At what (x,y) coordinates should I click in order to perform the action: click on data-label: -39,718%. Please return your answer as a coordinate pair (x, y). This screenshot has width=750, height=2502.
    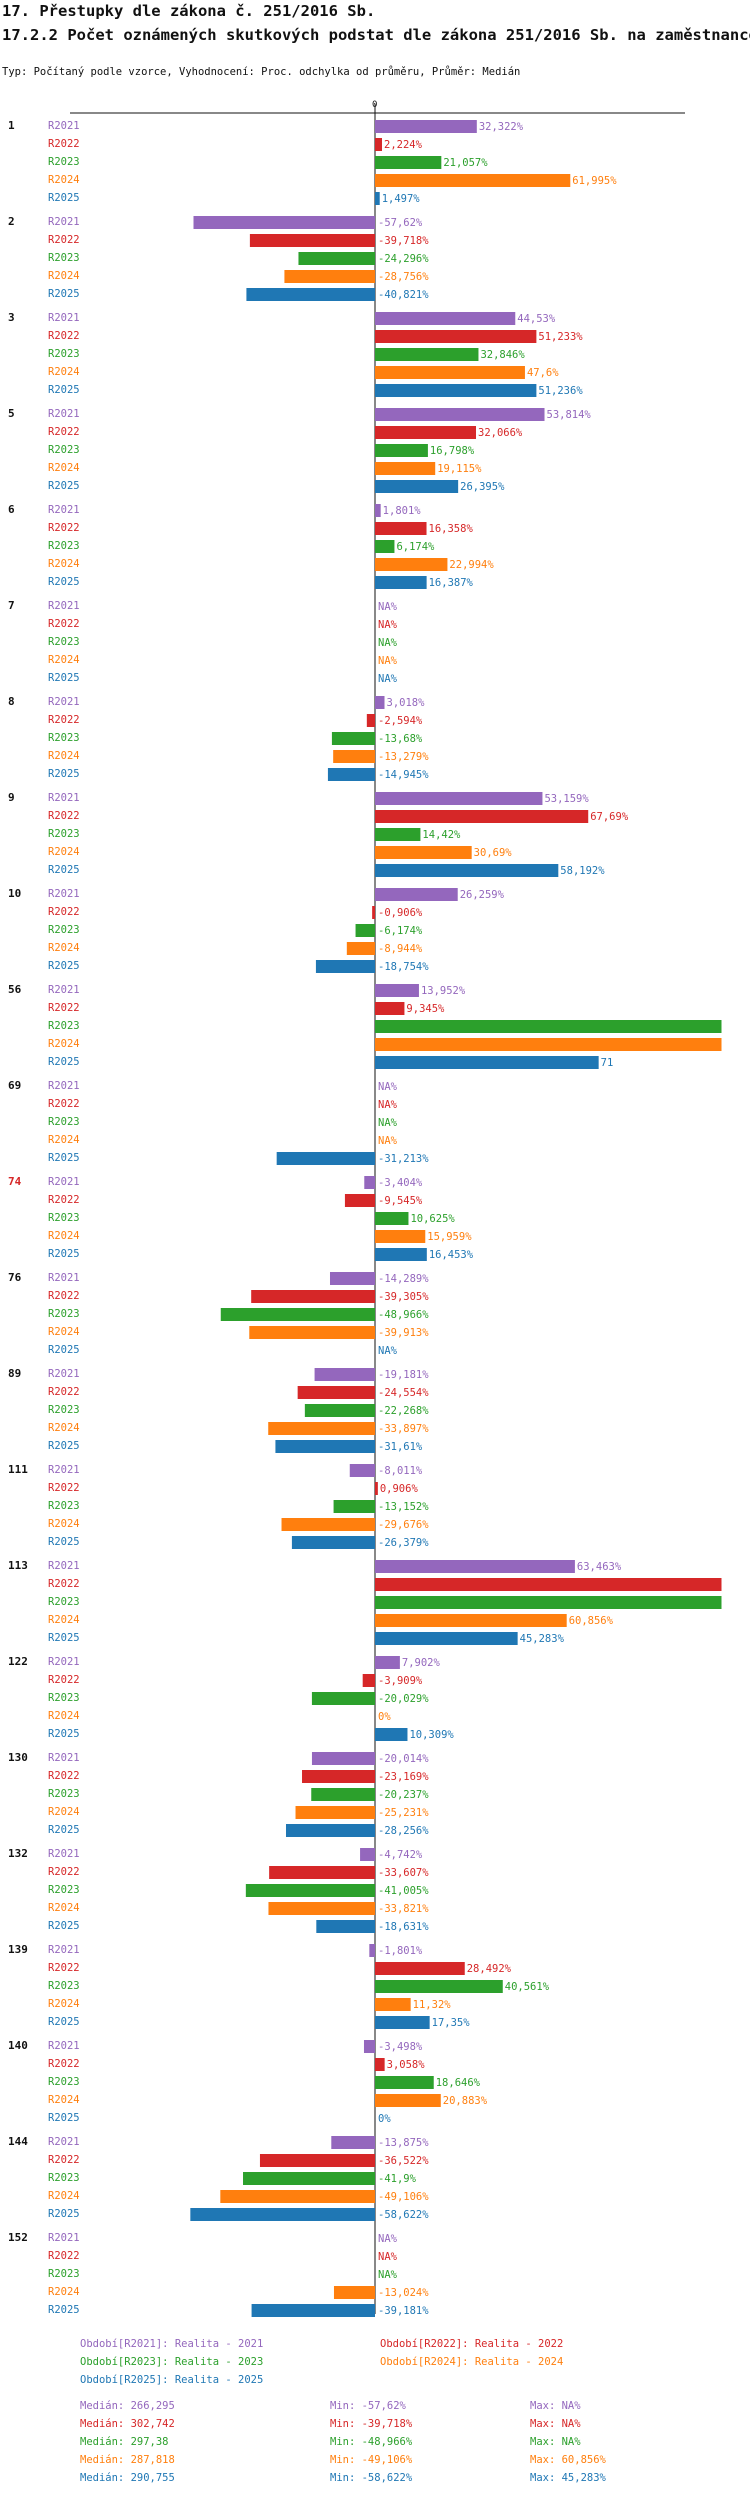
    Looking at the image, I should click on (403, 241).